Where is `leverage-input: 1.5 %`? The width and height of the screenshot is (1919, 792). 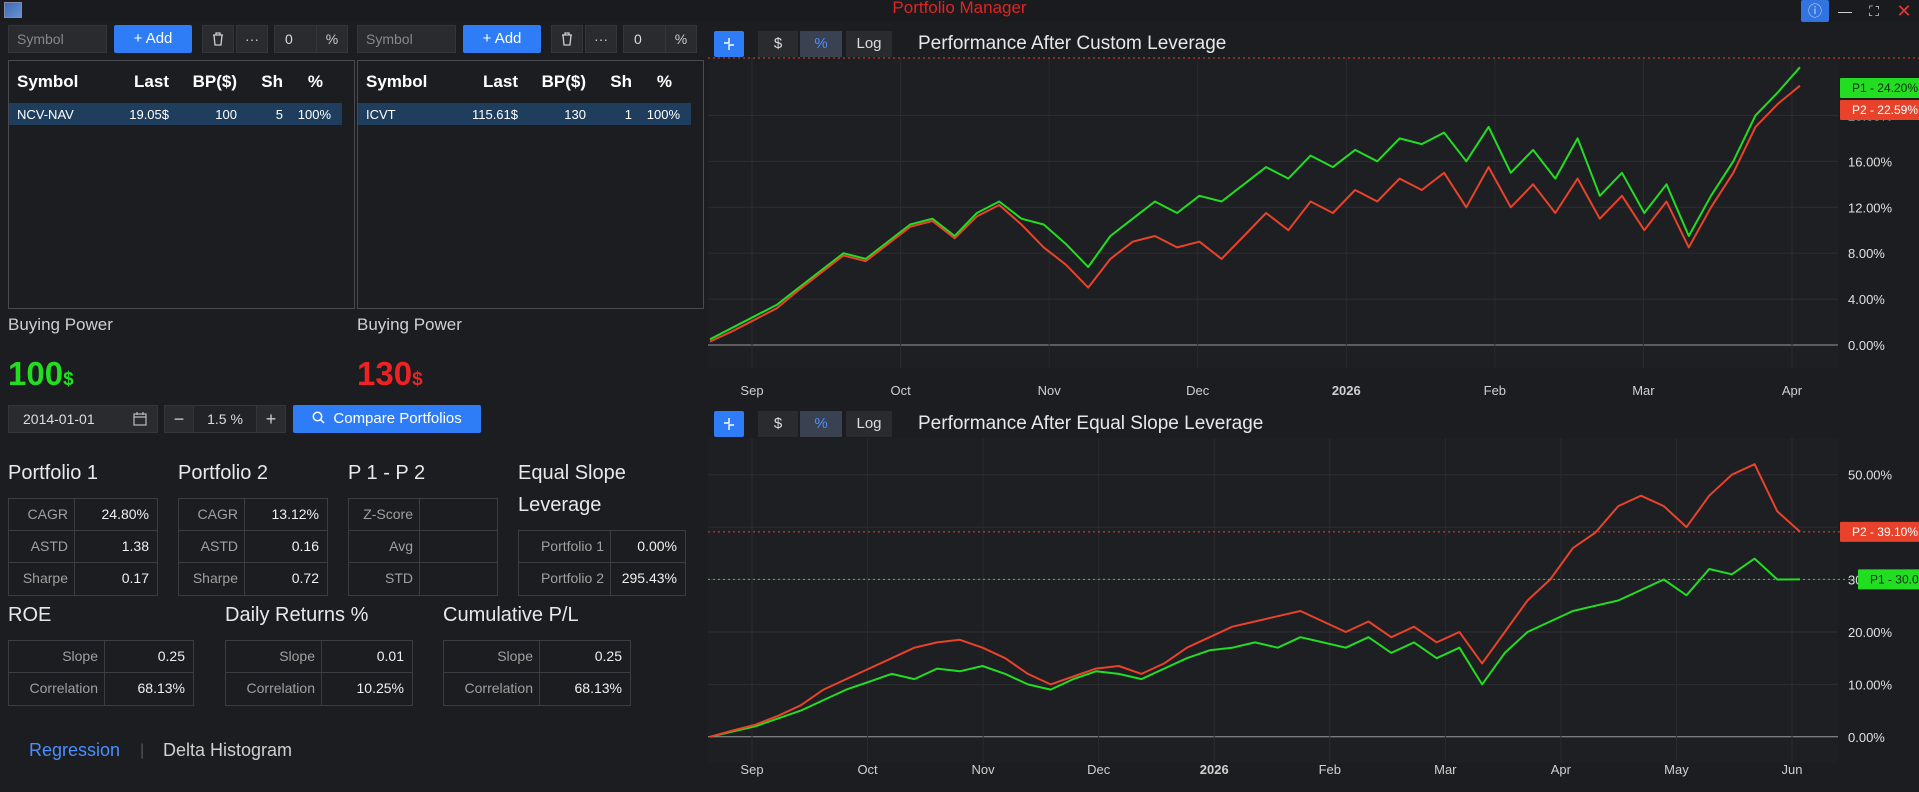
leverage-input: 1.5 % is located at coordinates (225, 419).